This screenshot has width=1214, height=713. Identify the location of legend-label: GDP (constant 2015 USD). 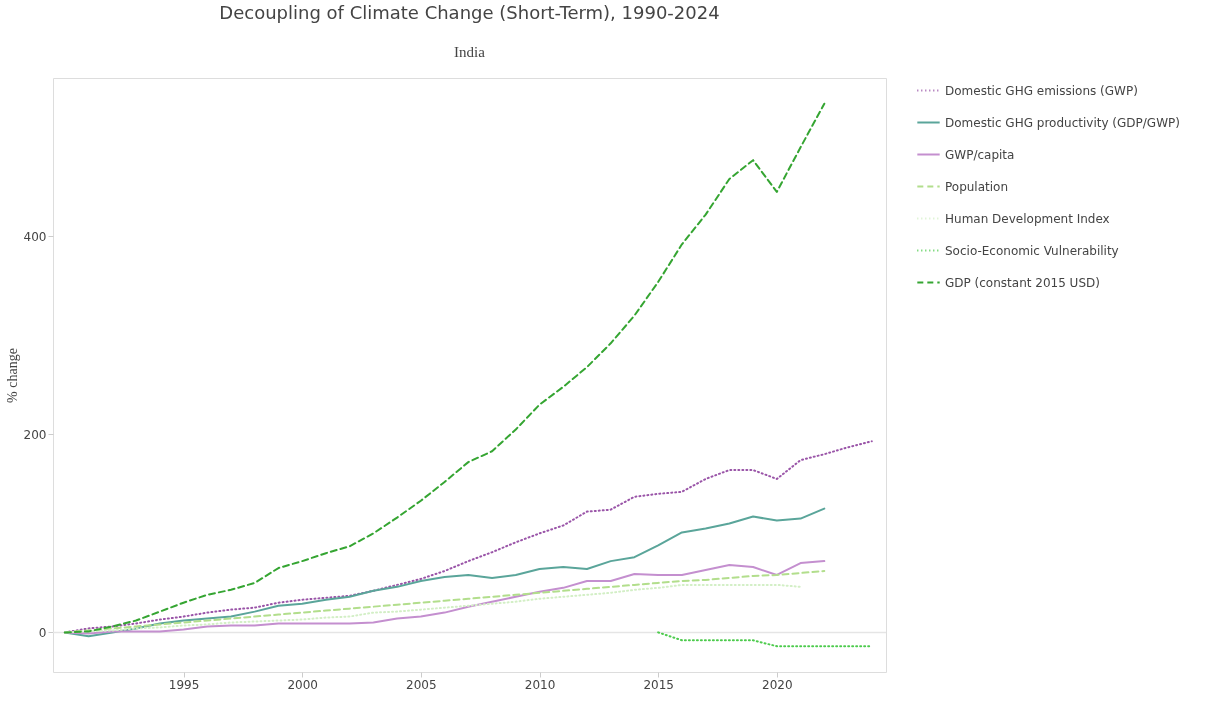
(1022, 282).